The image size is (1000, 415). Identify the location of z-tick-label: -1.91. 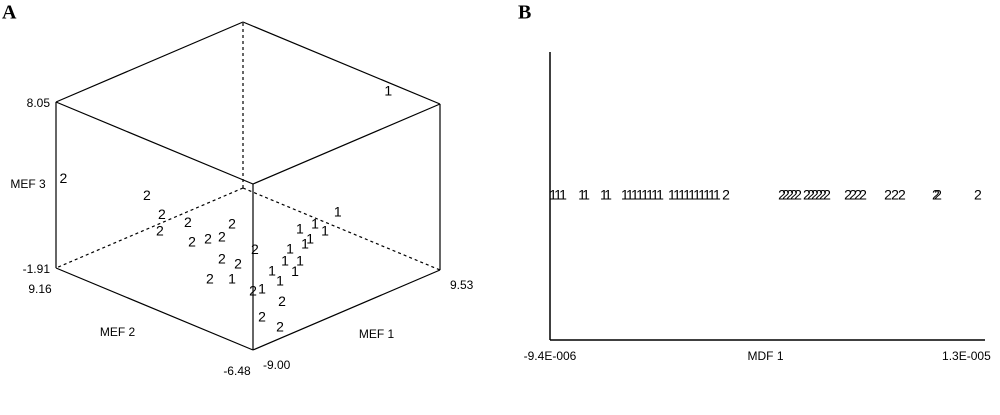
(37, 269).